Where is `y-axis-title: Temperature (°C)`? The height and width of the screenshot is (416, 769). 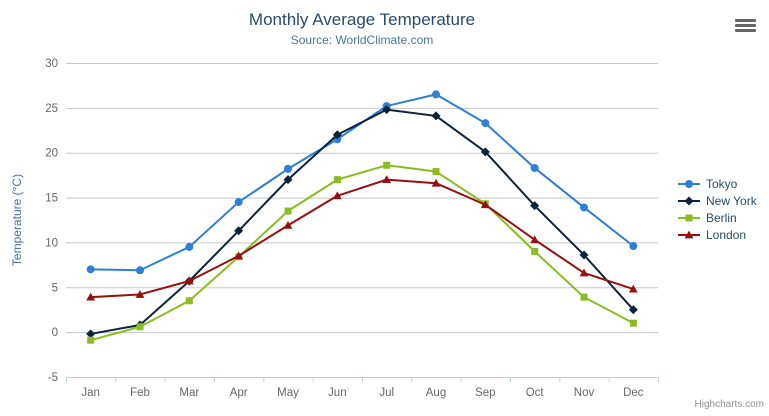
y-axis-title: Temperature (°C) is located at coordinates (17, 220).